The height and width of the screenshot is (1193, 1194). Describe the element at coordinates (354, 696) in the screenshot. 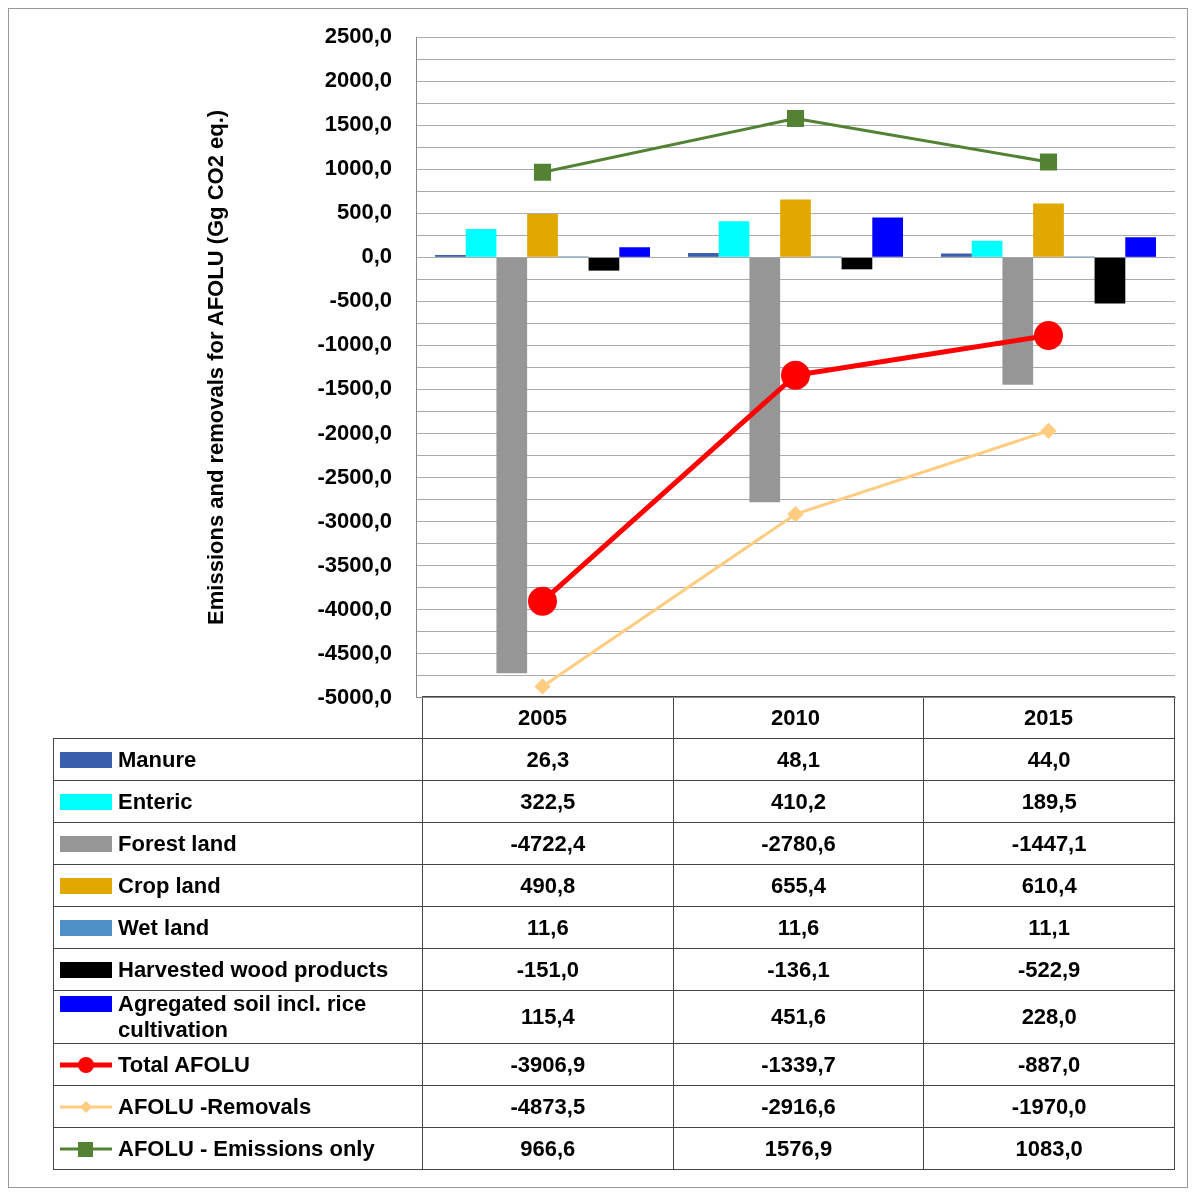

I see `y-tick-label: -5000,0` at that location.